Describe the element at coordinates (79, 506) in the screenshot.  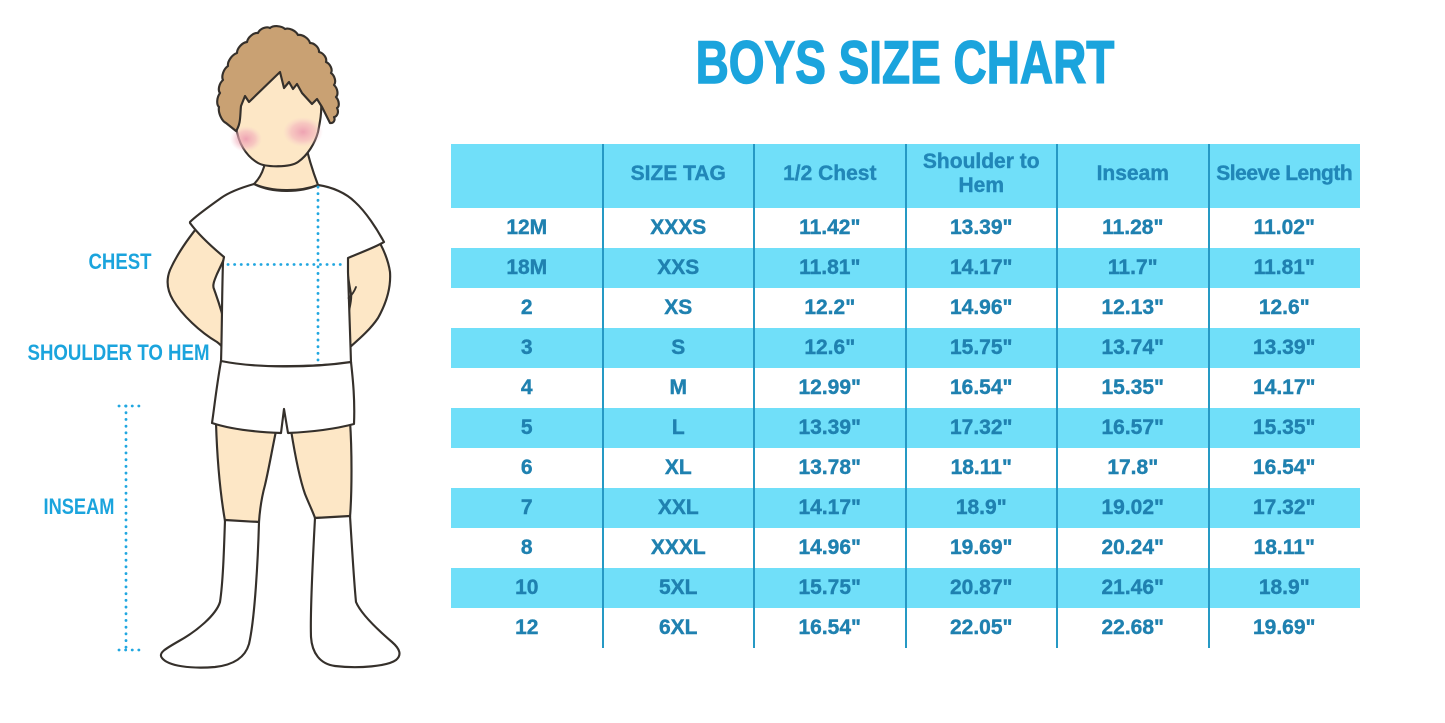
I see `svg-text: INSEAM` at that location.